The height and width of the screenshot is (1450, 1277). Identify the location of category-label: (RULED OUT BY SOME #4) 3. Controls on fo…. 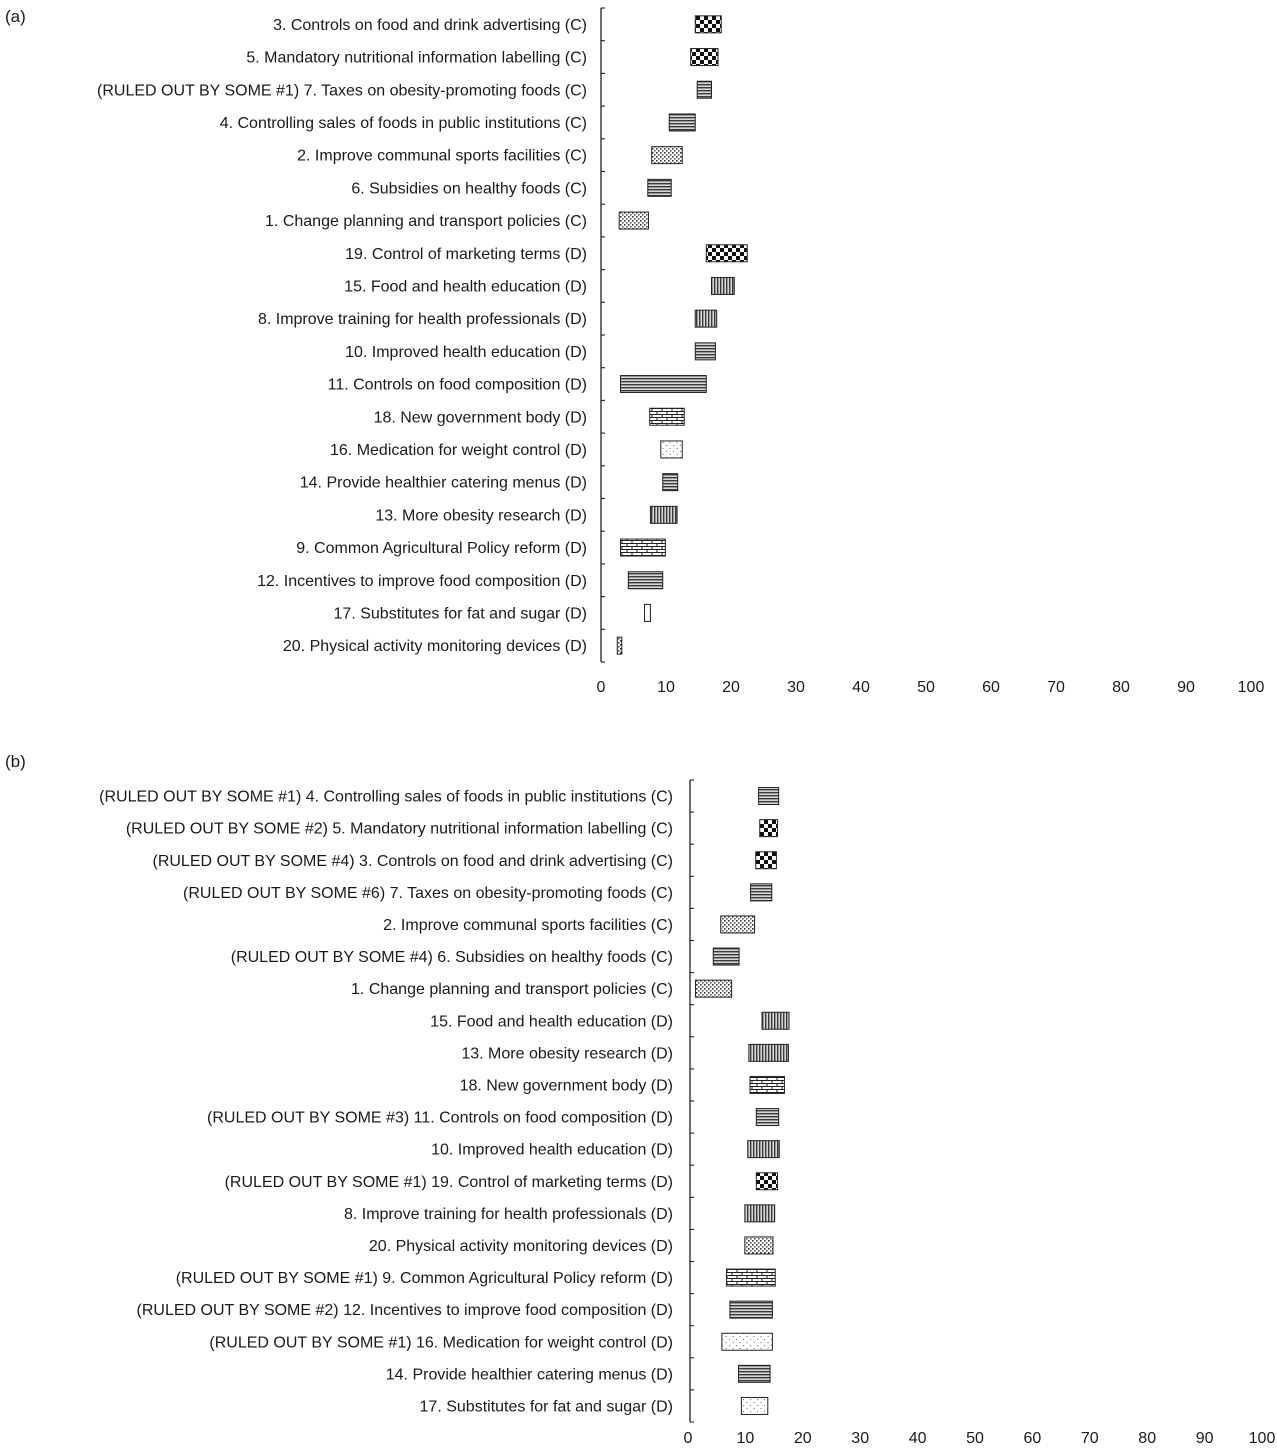
(412, 861).